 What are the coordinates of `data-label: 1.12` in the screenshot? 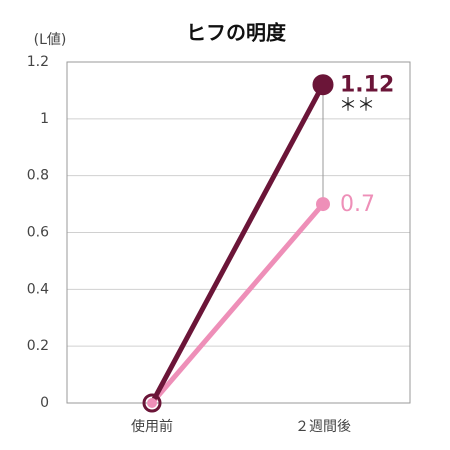 It's located at (367, 85).